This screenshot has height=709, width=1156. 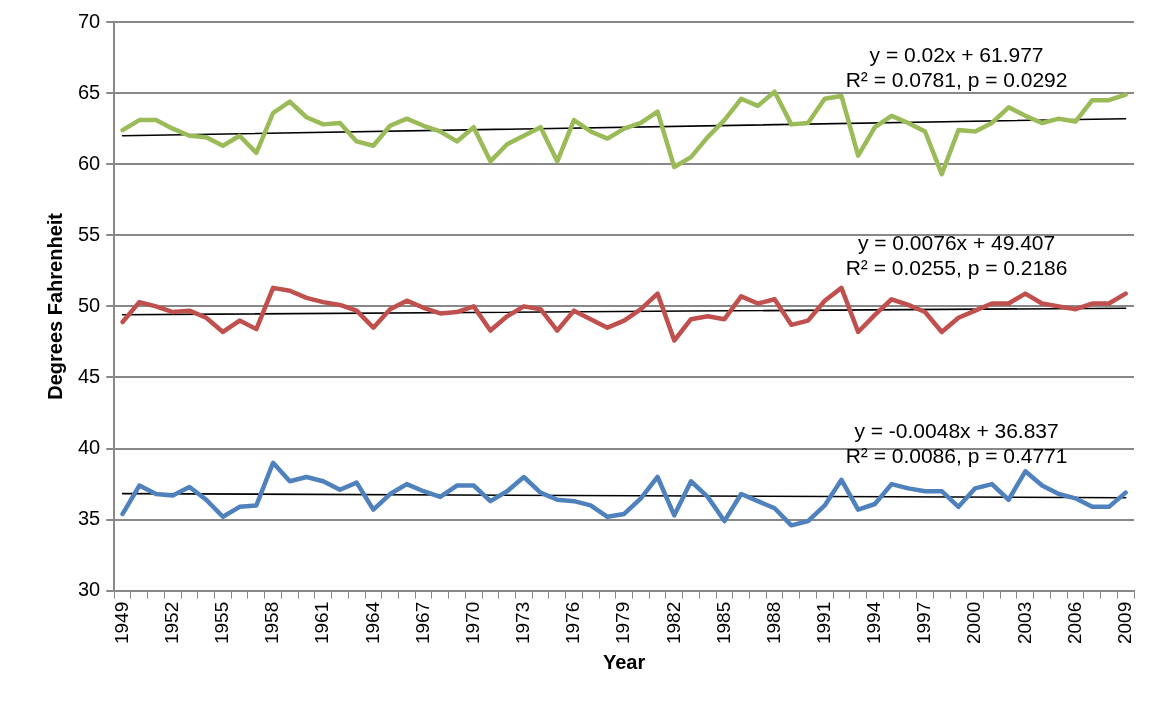 I want to click on x-tick-label: 1976, so click(x=573, y=623).